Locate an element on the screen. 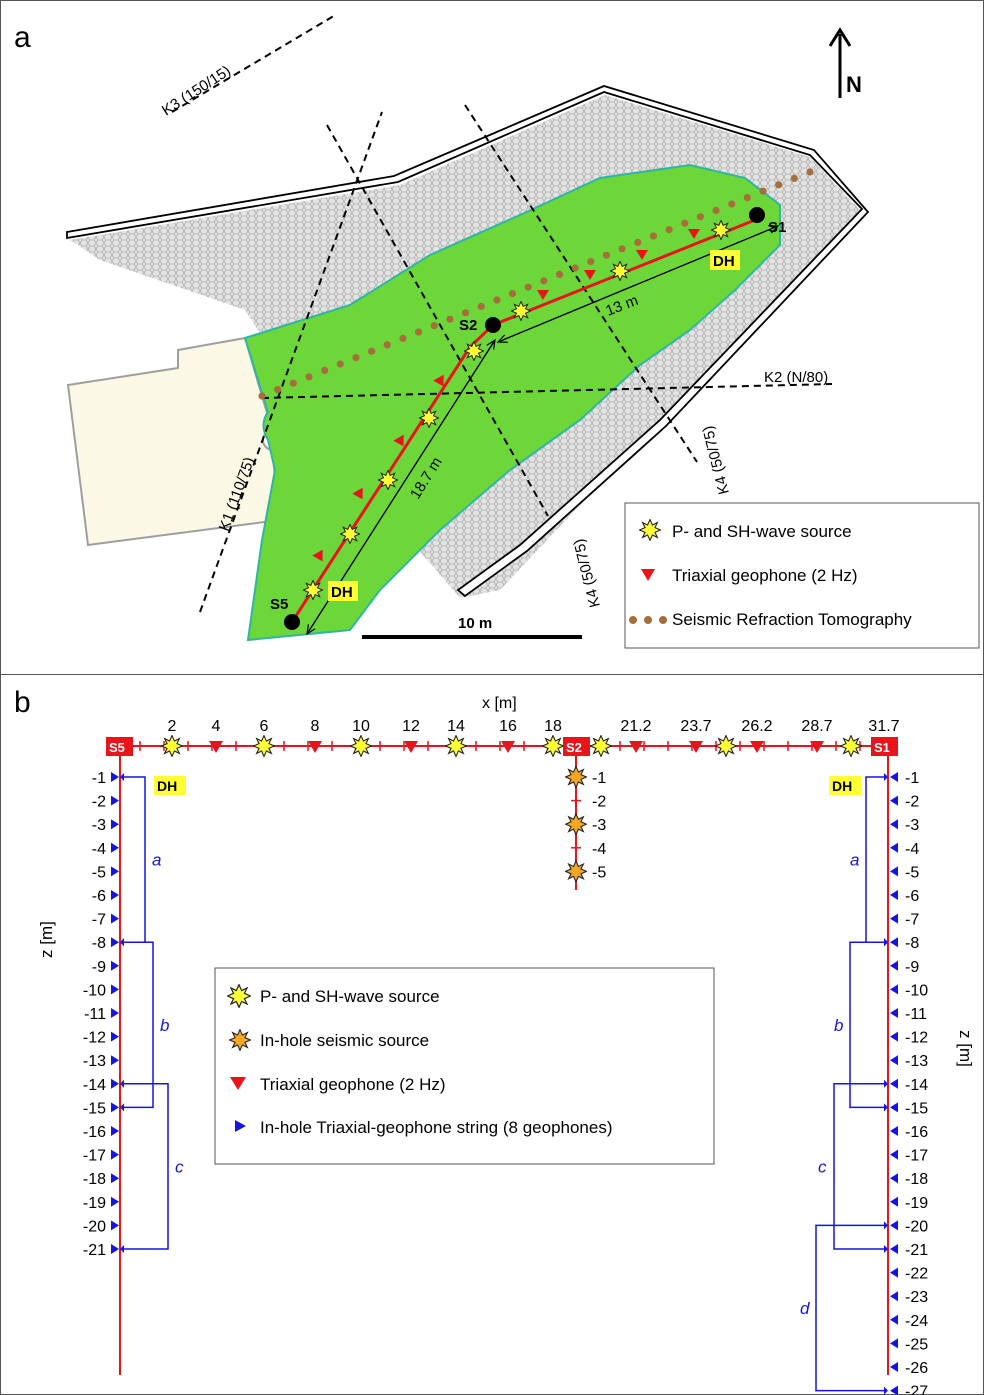  x-tick-label: 31.7 is located at coordinates (883, 726).